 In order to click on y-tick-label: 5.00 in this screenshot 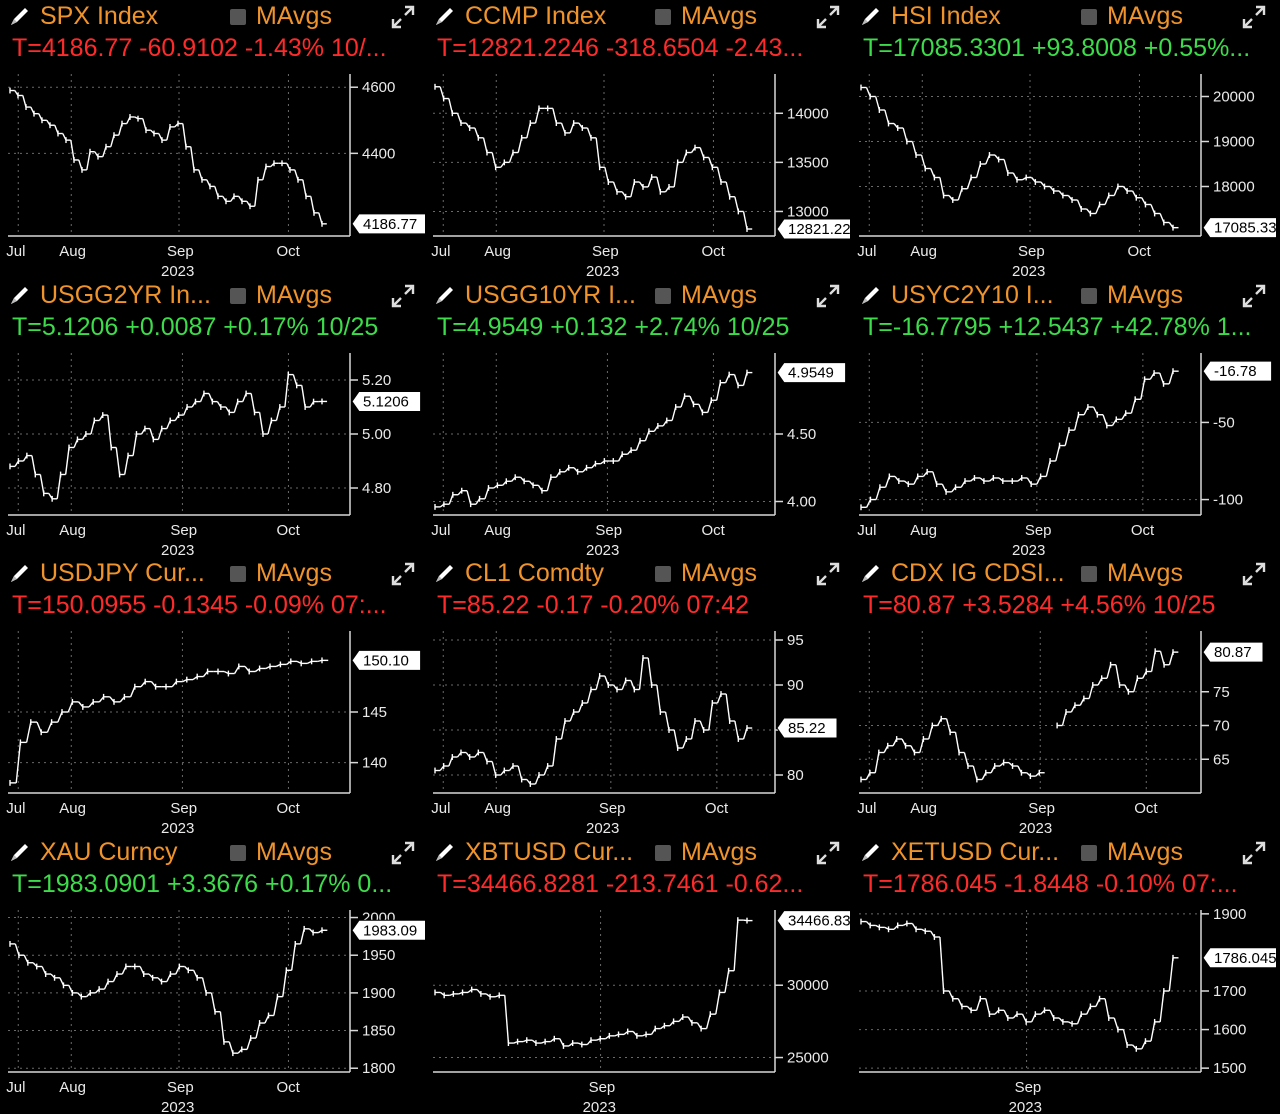, I will do `click(376, 434)`.